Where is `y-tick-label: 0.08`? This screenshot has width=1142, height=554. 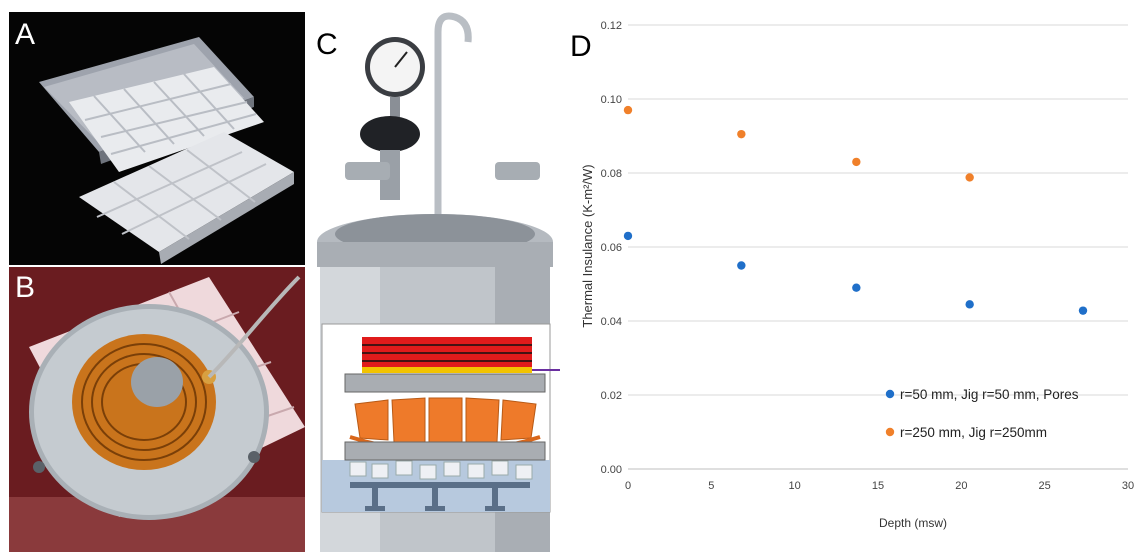 y-tick-label: 0.08 is located at coordinates (611, 174).